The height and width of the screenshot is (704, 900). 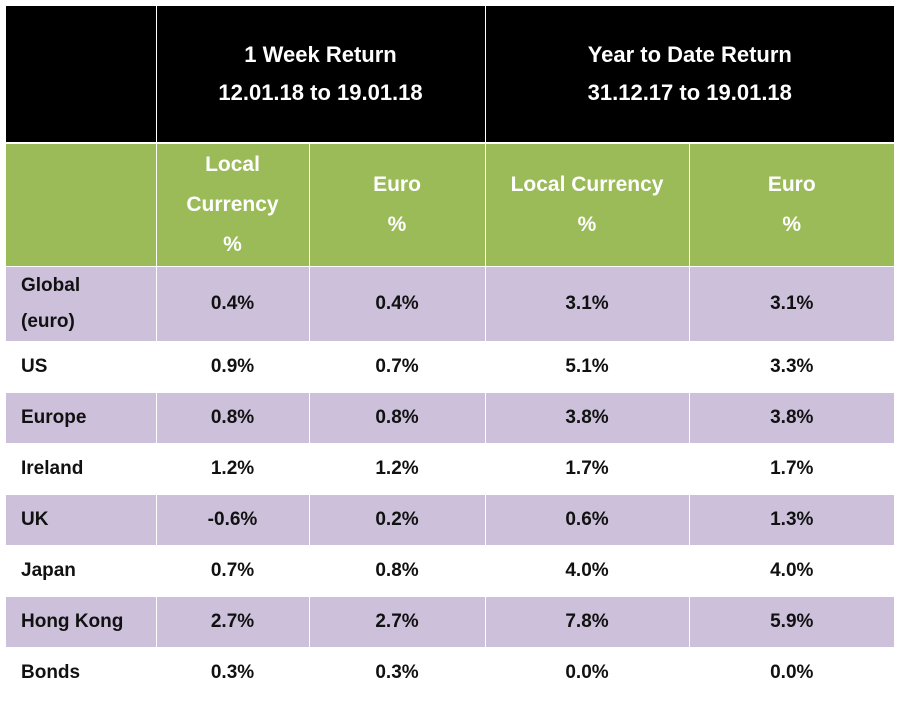 What do you see at coordinates (587, 184) in the screenshot?
I see `ytd-local-line-1: Local Currency` at bounding box center [587, 184].